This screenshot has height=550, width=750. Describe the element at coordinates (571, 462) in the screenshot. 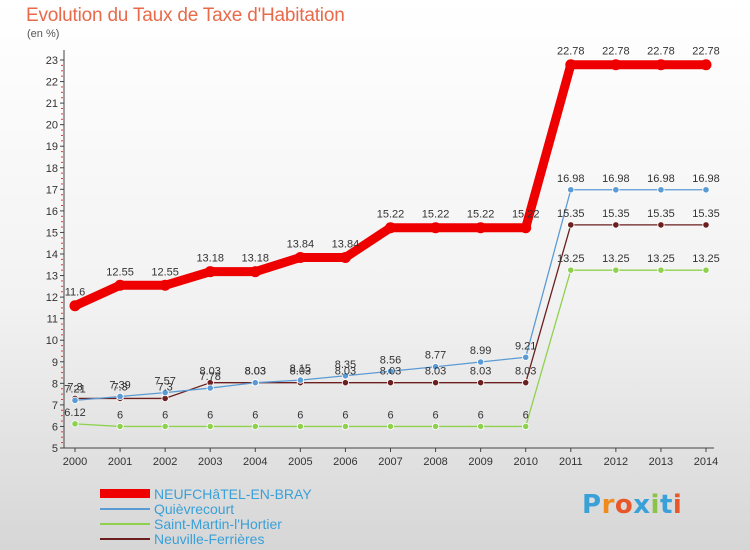

I see `x-tick-label: 2011` at that location.